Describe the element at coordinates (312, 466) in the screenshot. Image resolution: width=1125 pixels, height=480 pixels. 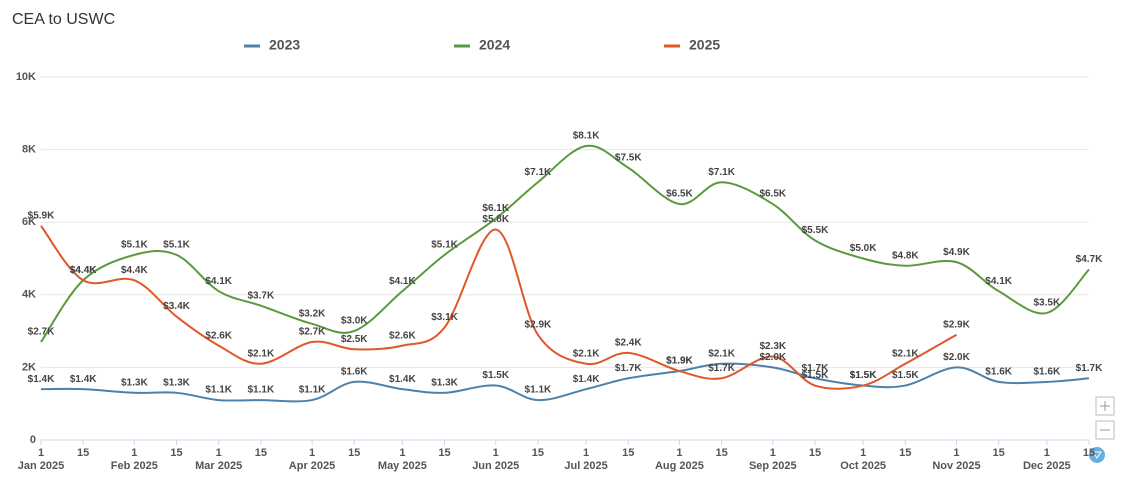
I see `x-month-label: Apr 2025` at that location.